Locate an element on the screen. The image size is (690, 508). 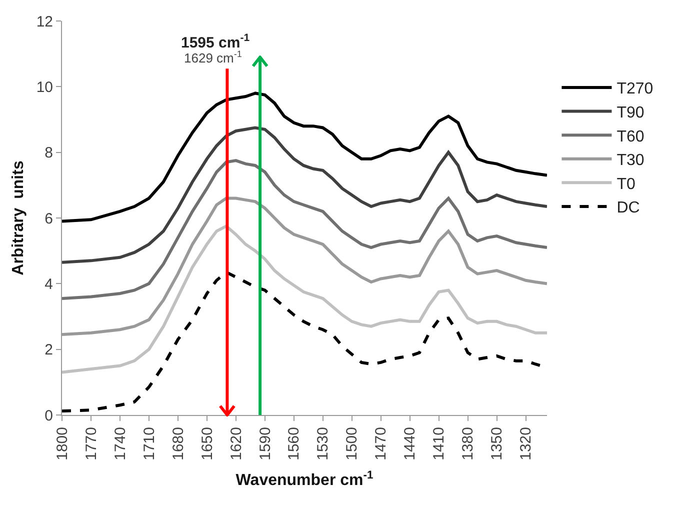
x-tick-label: 1530 is located at coordinates (323, 443).